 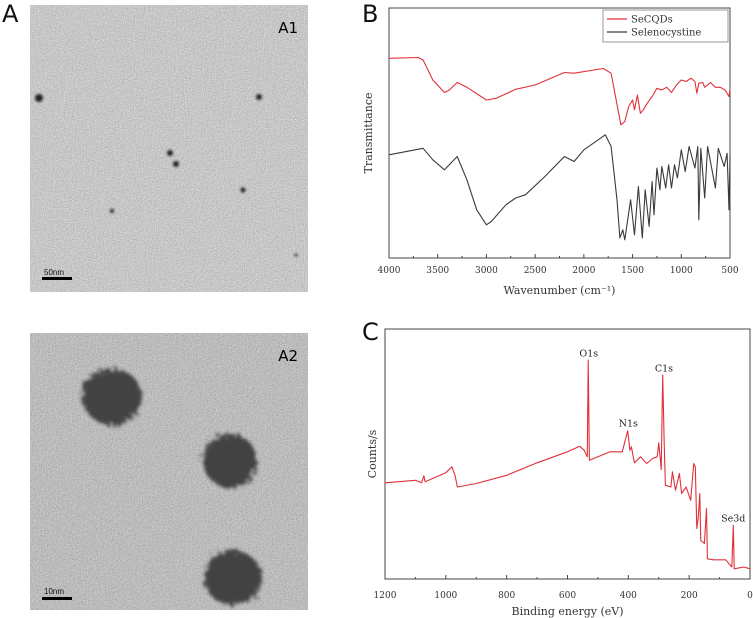 I want to click on scale-bar-a2, so click(x=57, y=598).